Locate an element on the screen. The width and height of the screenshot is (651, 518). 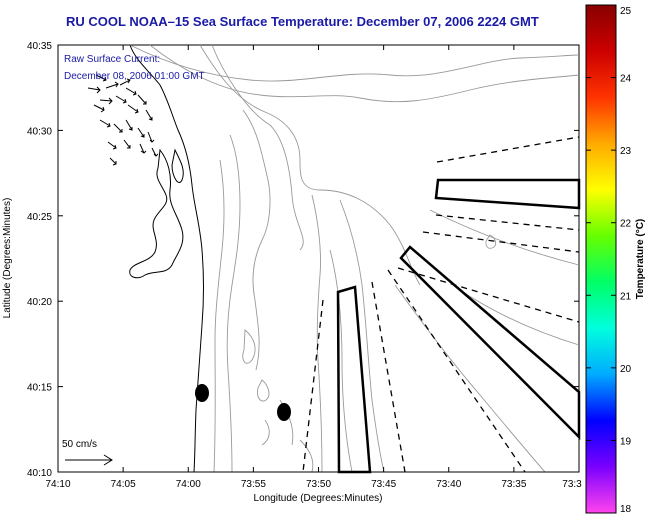
x-tick-label: 73:45 is located at coordinates (383, 484).